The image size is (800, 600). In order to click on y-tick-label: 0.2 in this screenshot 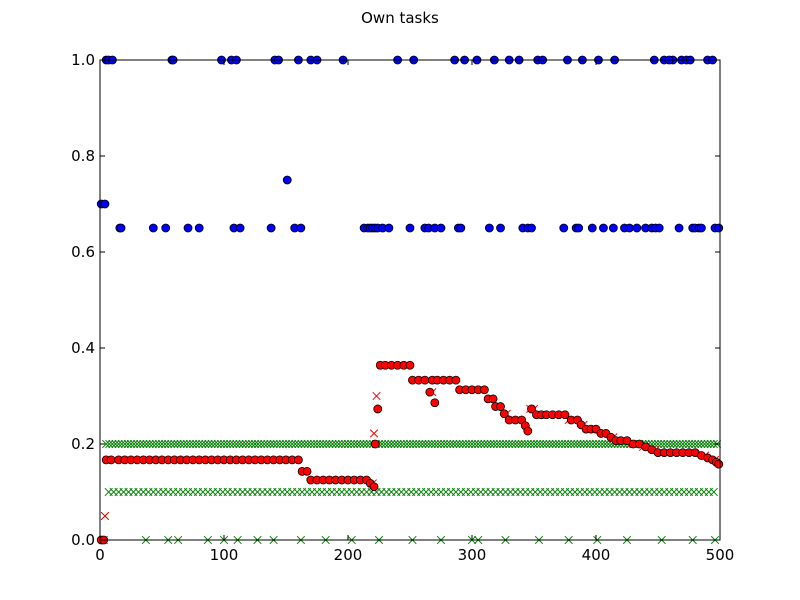, I will do `click(83, 444)`.